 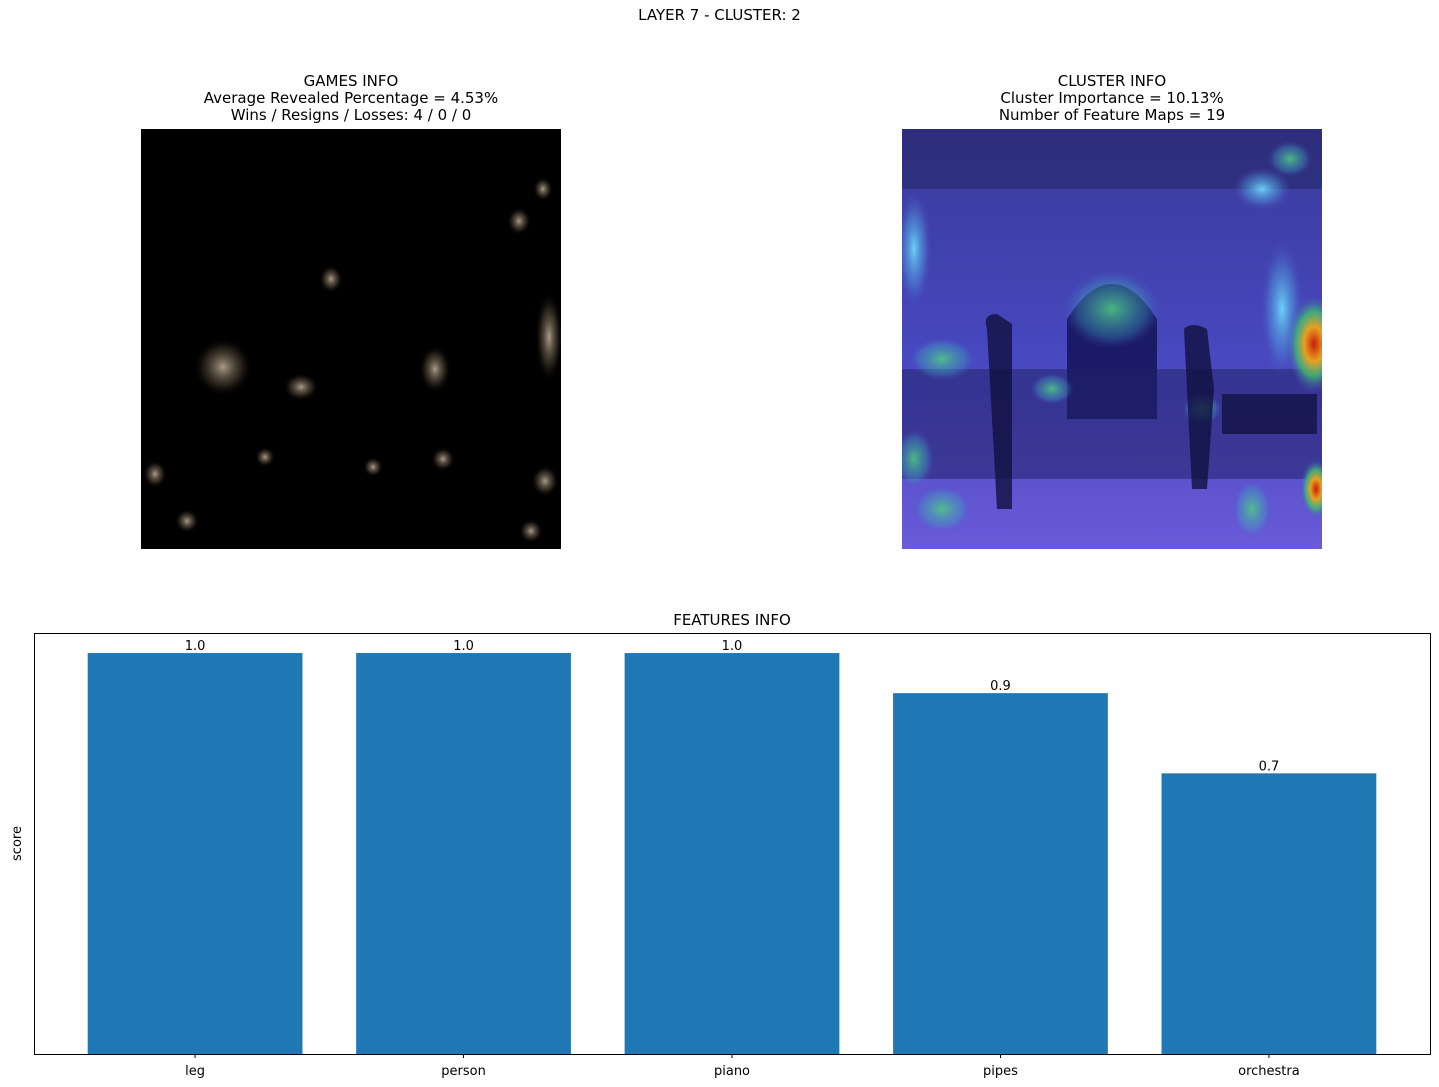 I want to click on y-axis-label: score, so click(x=17, y=843).